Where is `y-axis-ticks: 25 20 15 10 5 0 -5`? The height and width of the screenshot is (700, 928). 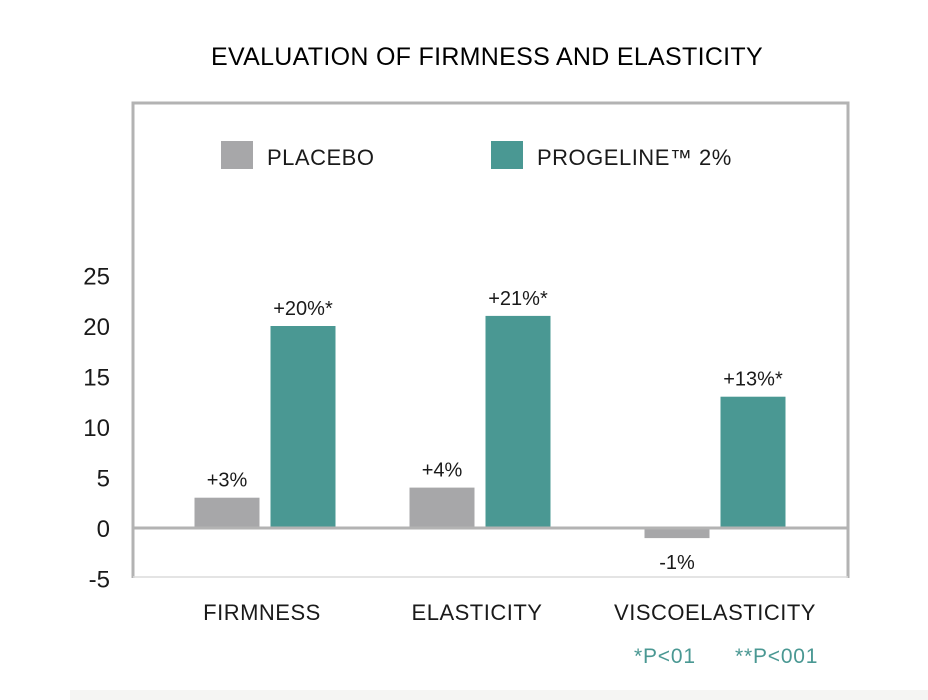
y-axis-ticks: 25 20 15 10 5 0 -5 is located at coordinates (96, 429).